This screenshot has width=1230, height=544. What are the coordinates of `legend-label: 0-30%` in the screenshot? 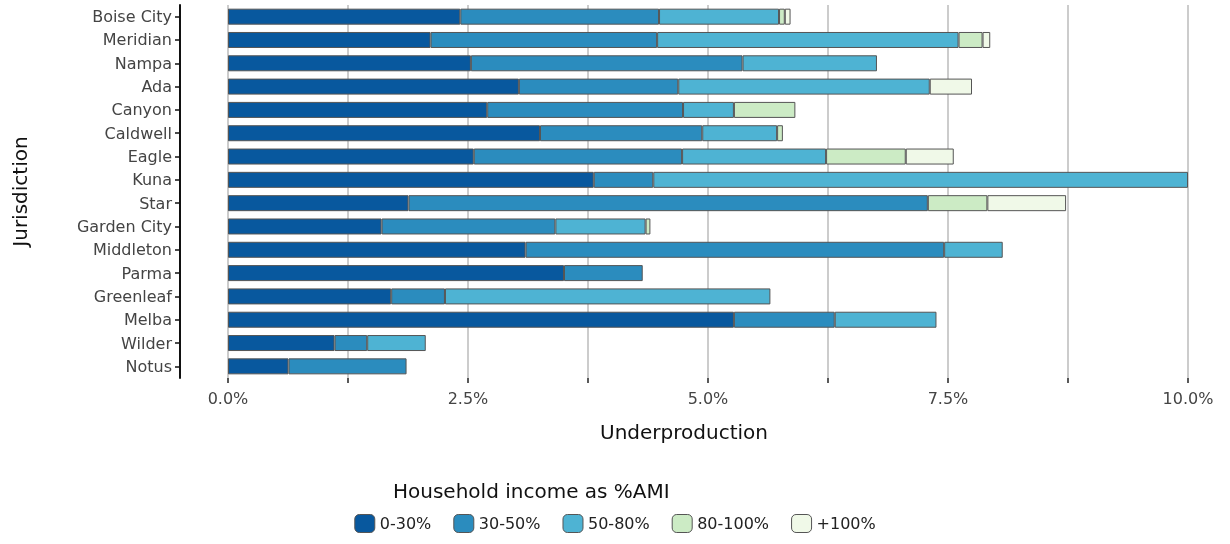 It's located at (405, 523).